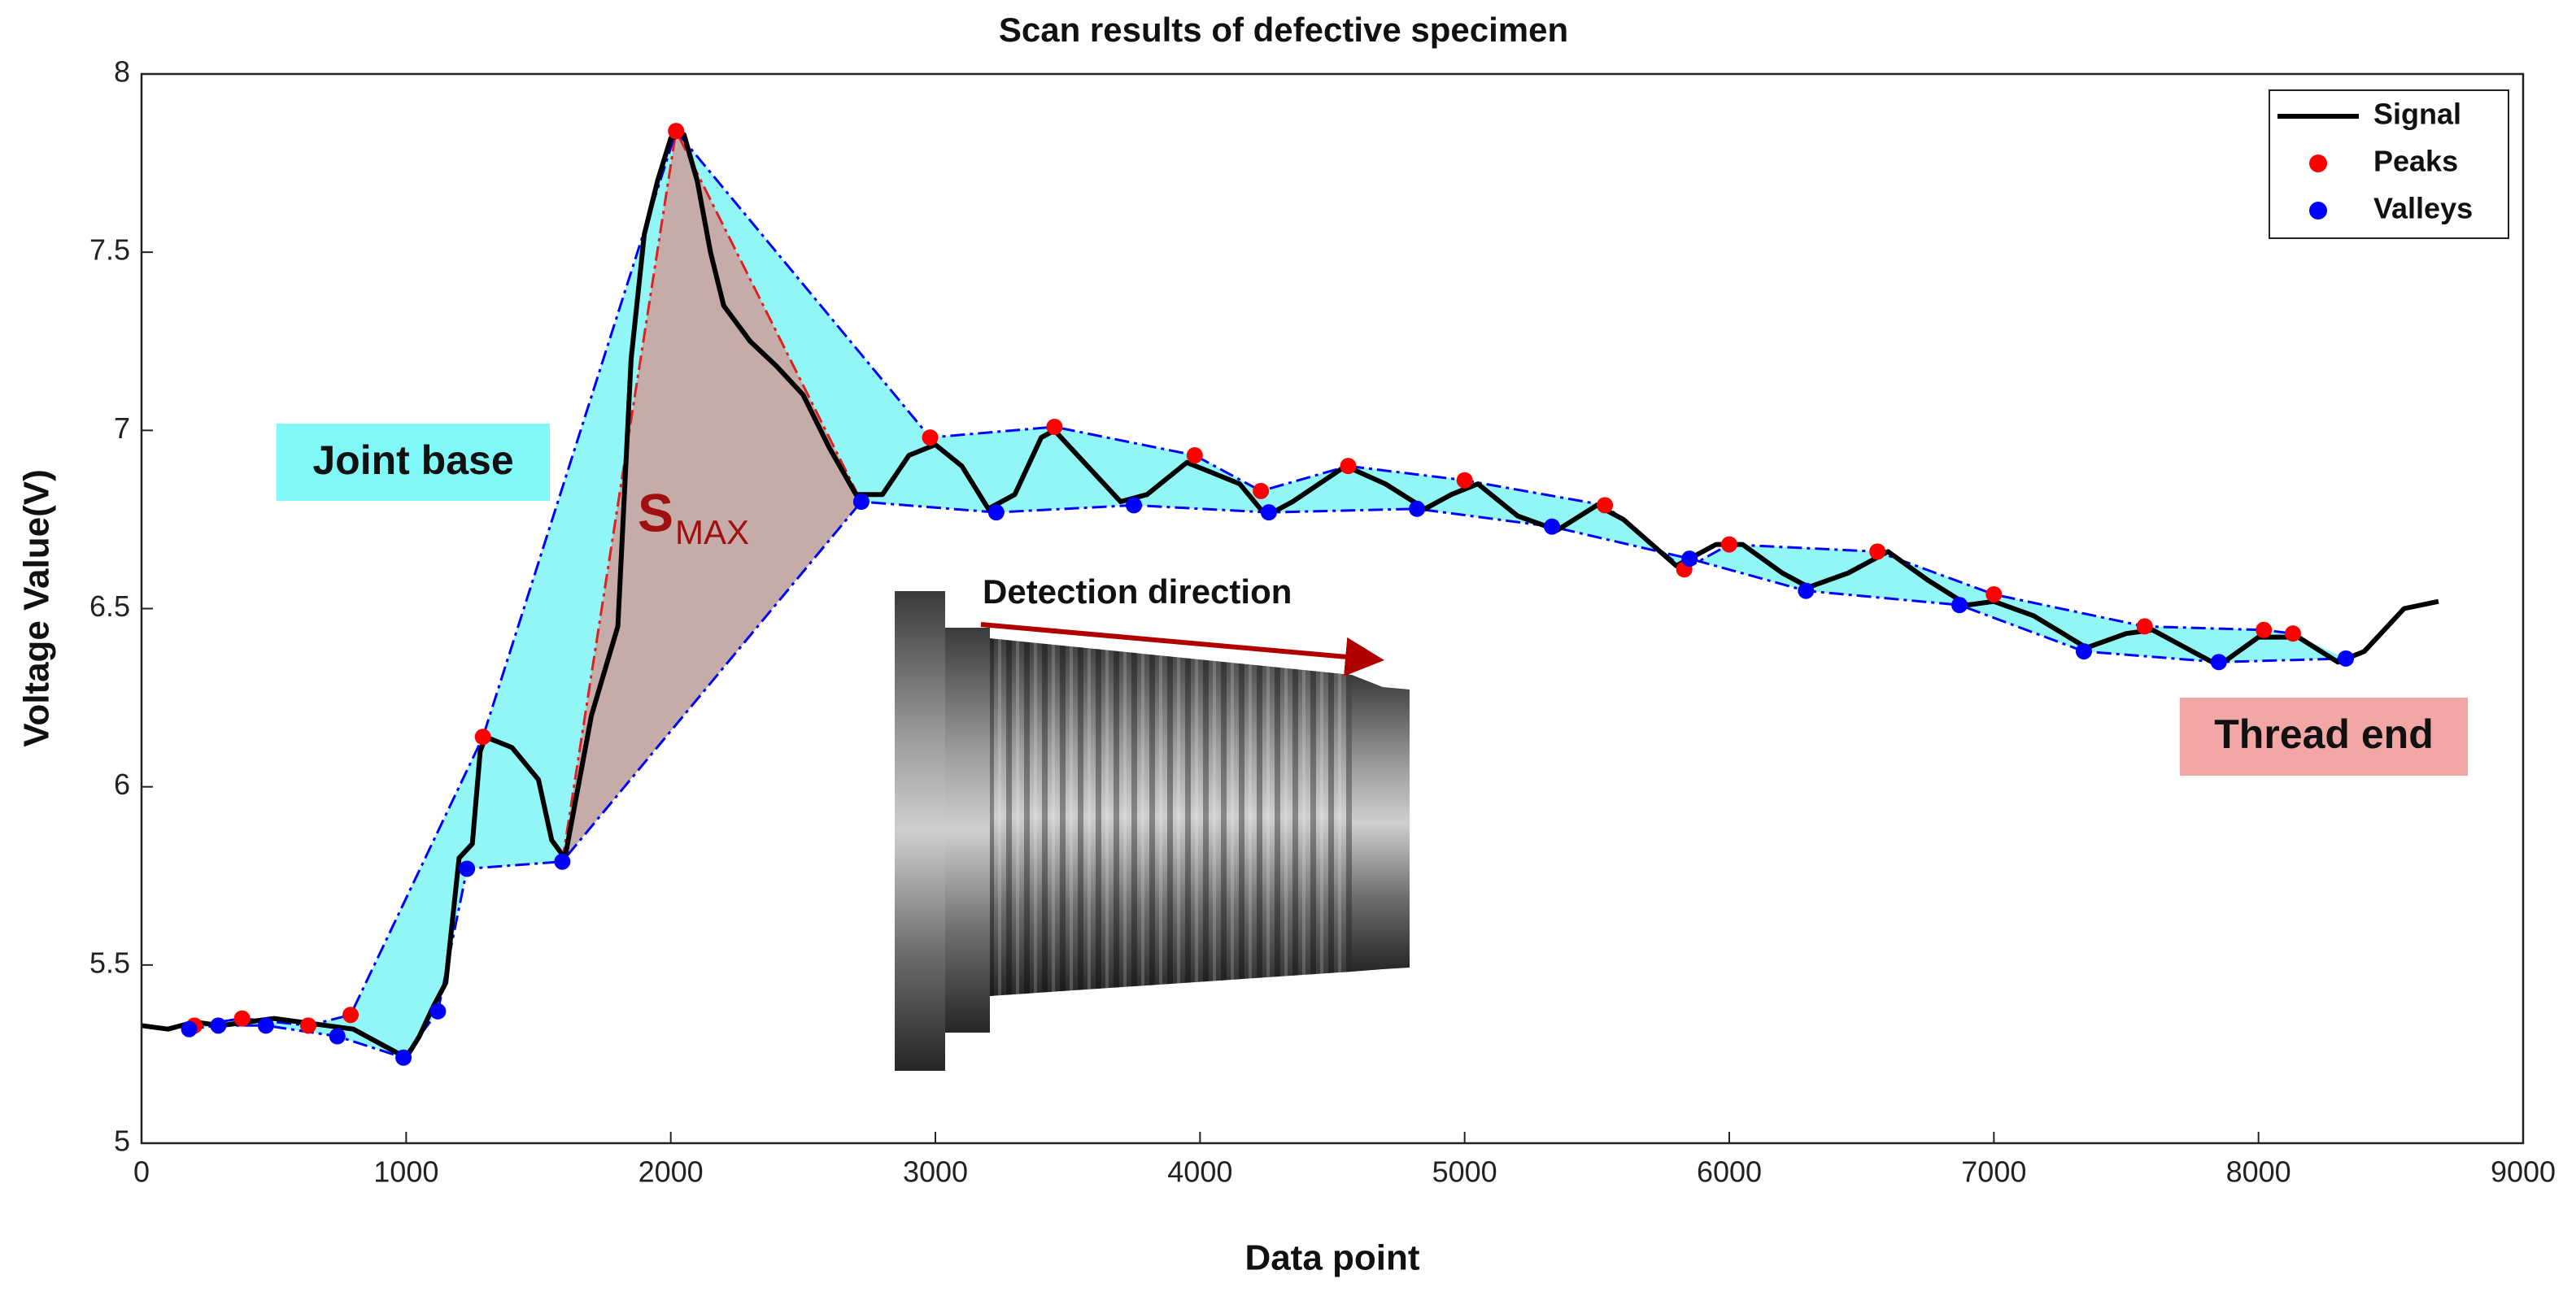  I want to click on annotation: Detection direction, so click(1137, 591).